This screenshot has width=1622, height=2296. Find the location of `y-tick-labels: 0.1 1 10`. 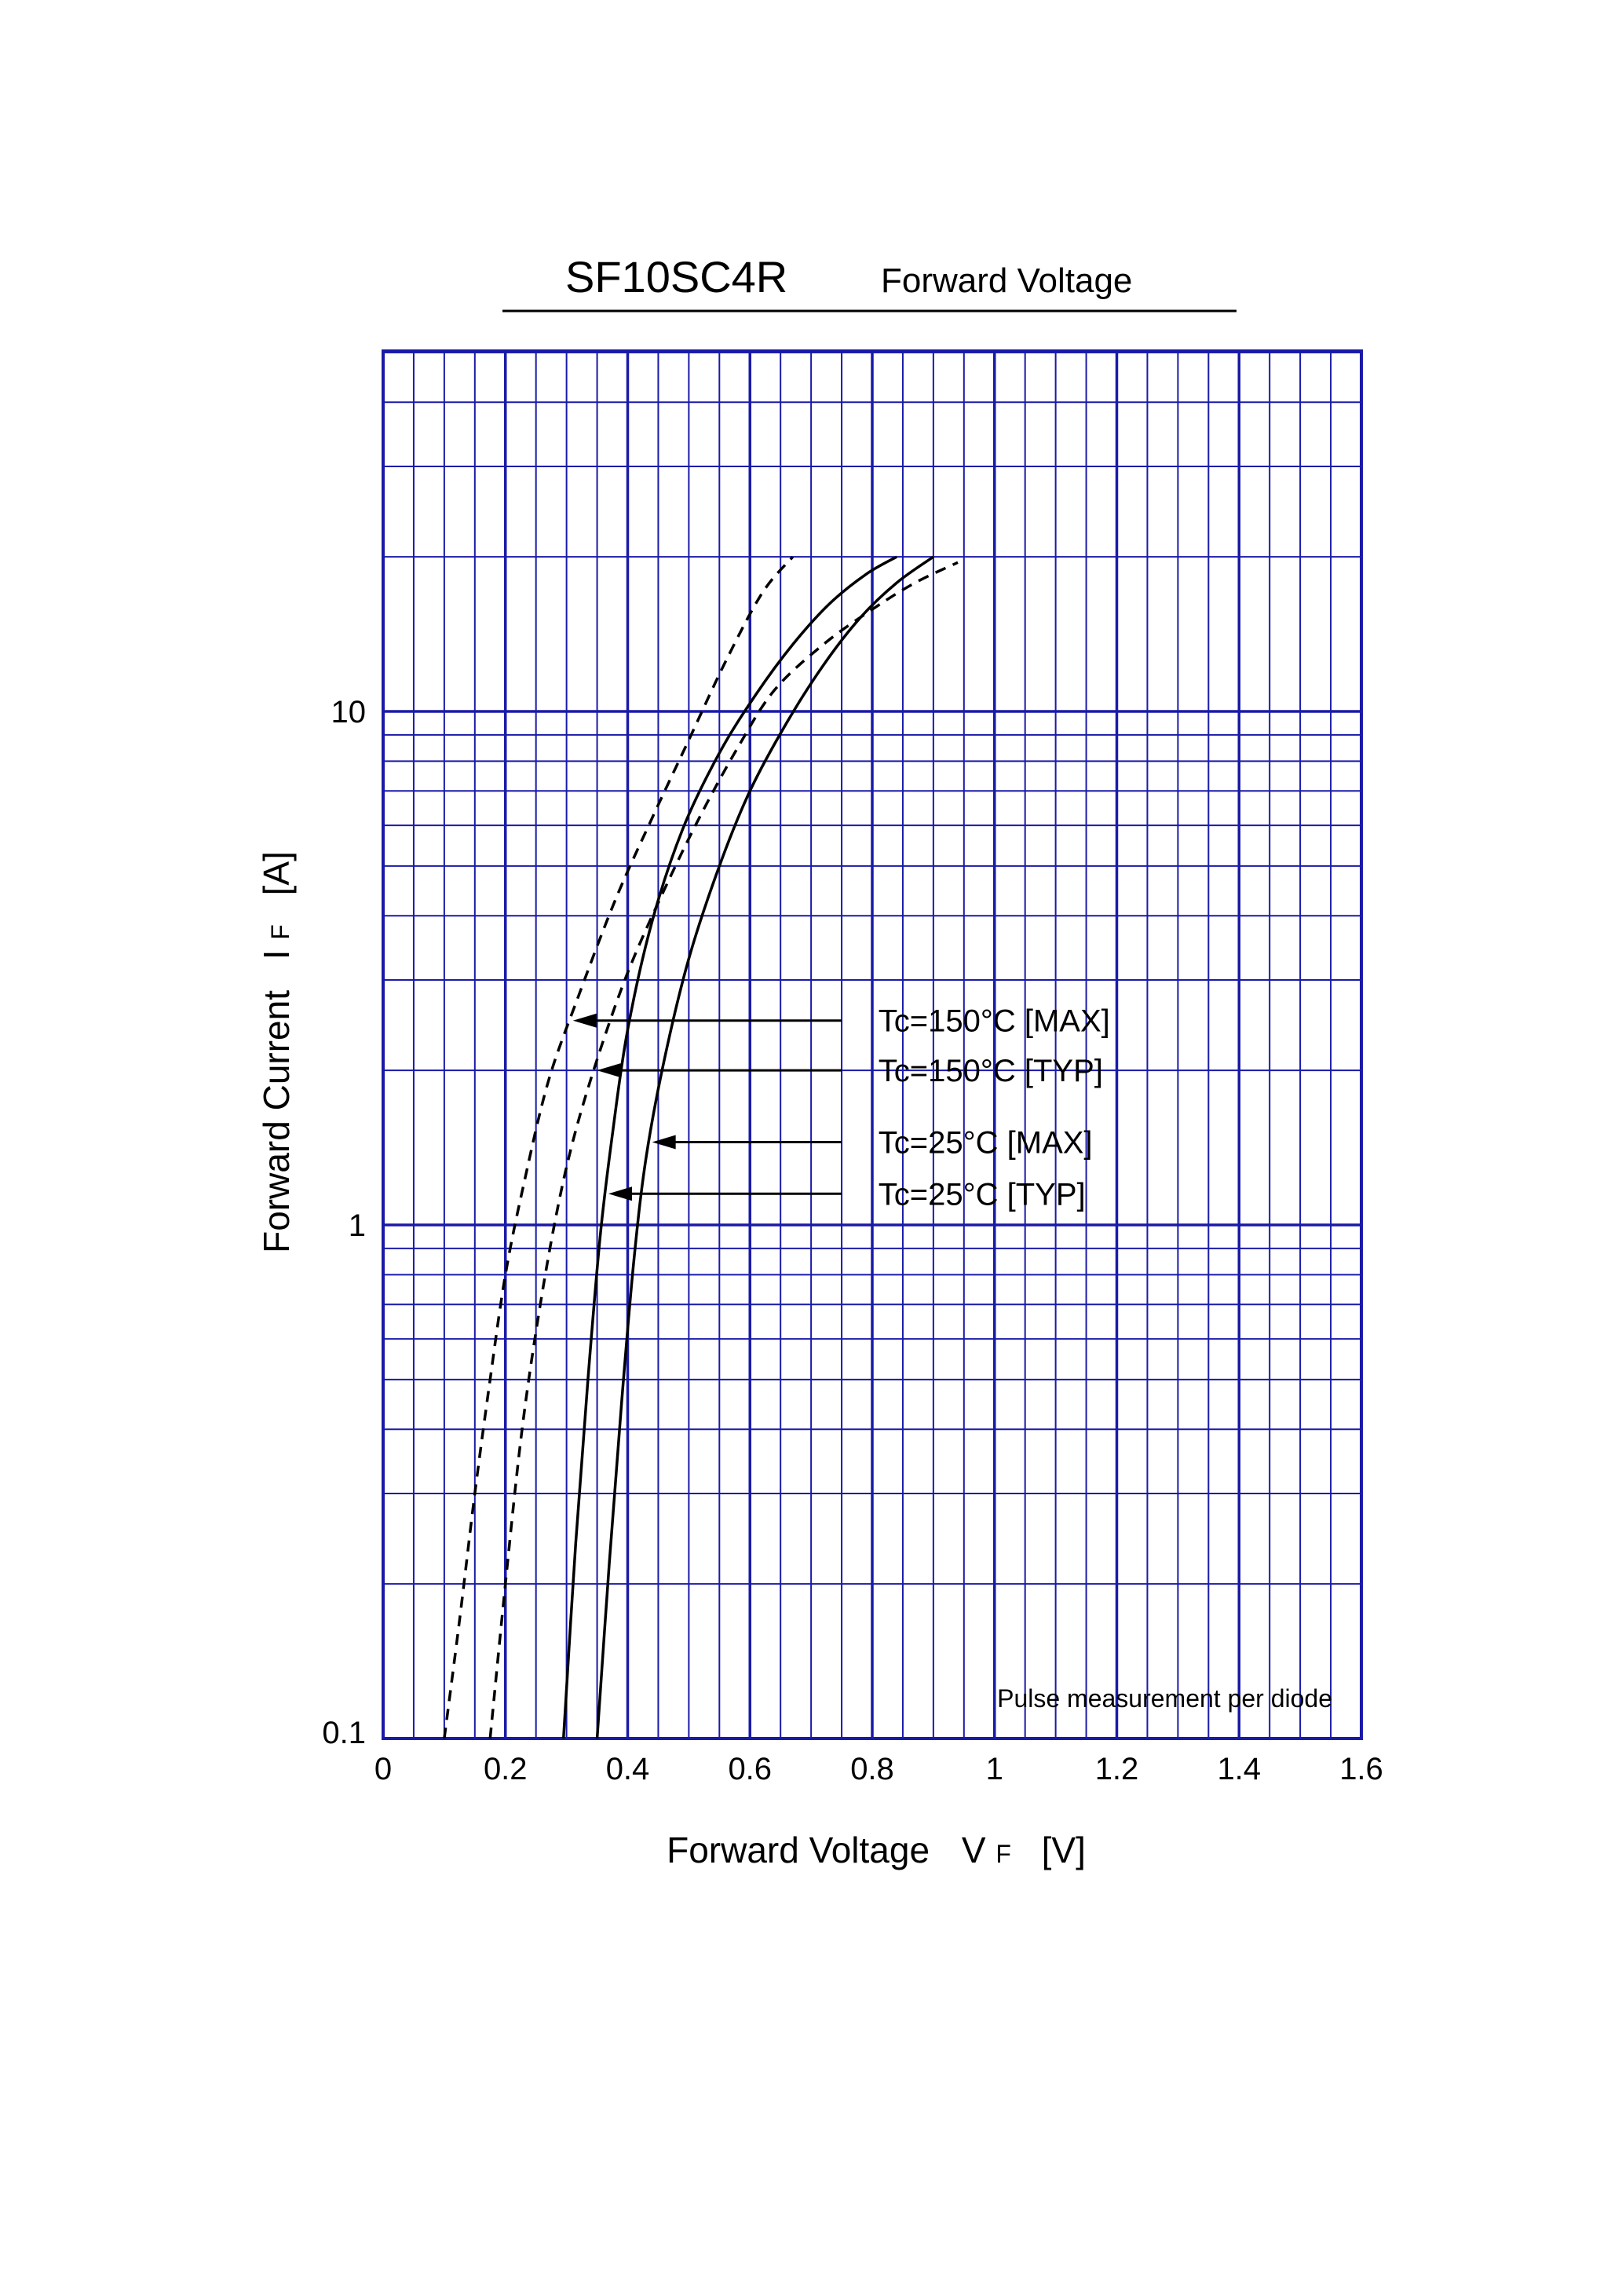

y-tick-labels: 0.1 1 10 is located at coordinates (344, 1222).